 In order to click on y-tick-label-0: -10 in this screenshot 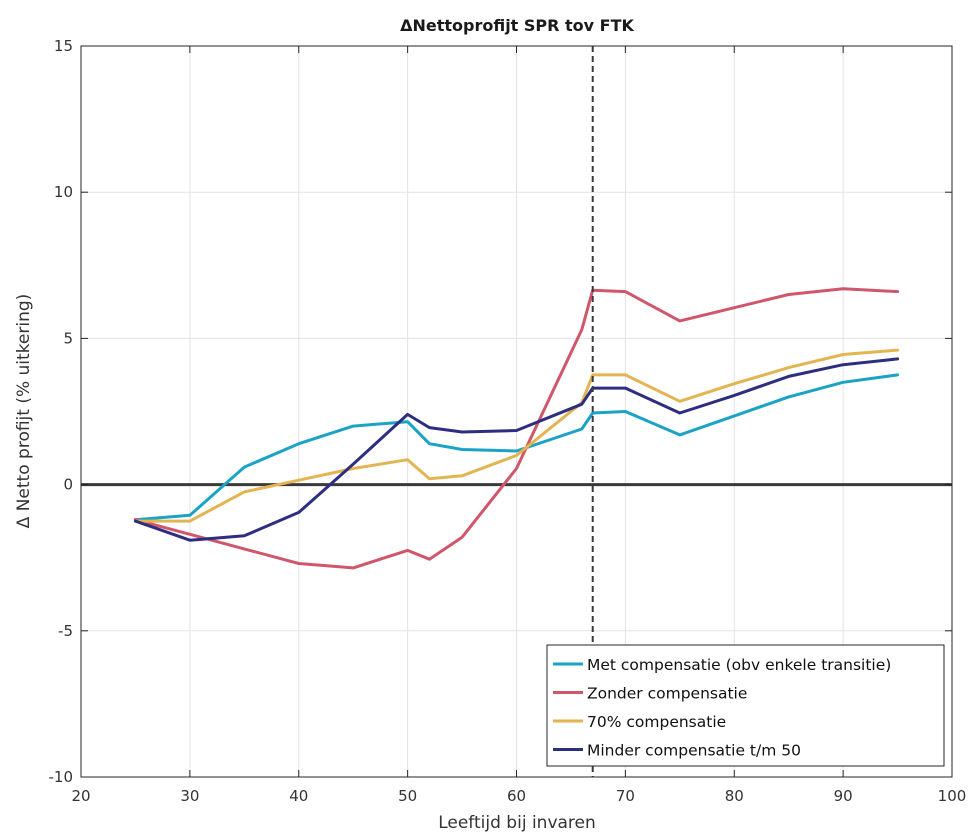, I will do `click(61, 777)`.